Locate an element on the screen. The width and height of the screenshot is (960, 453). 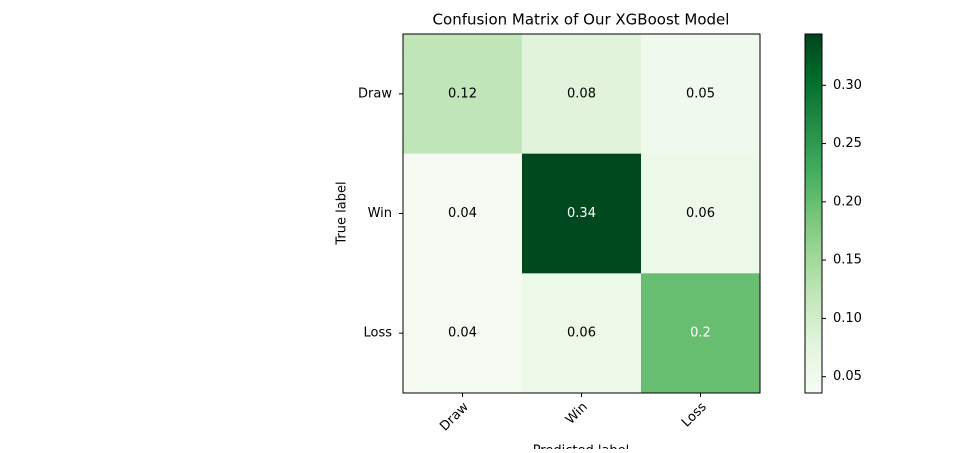
colorbar-tick-label: 0.25 is located at coordinates (847, 143).